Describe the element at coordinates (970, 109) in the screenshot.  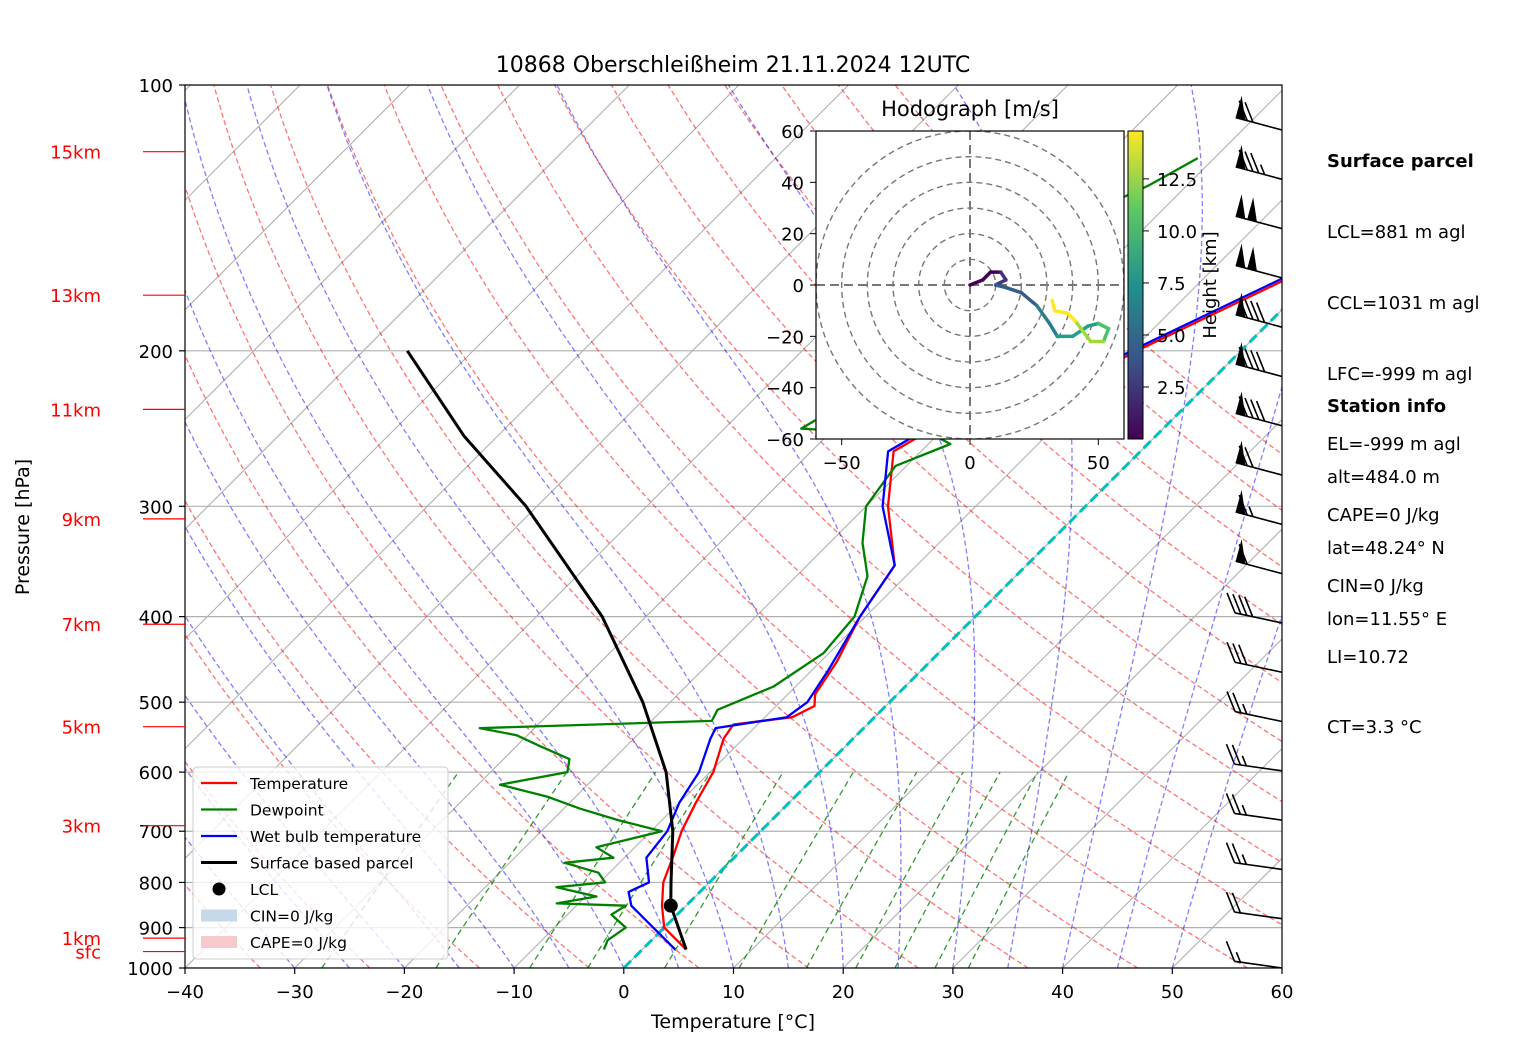
I see `hodograph-title: Hodograph [m/s]` at that location.